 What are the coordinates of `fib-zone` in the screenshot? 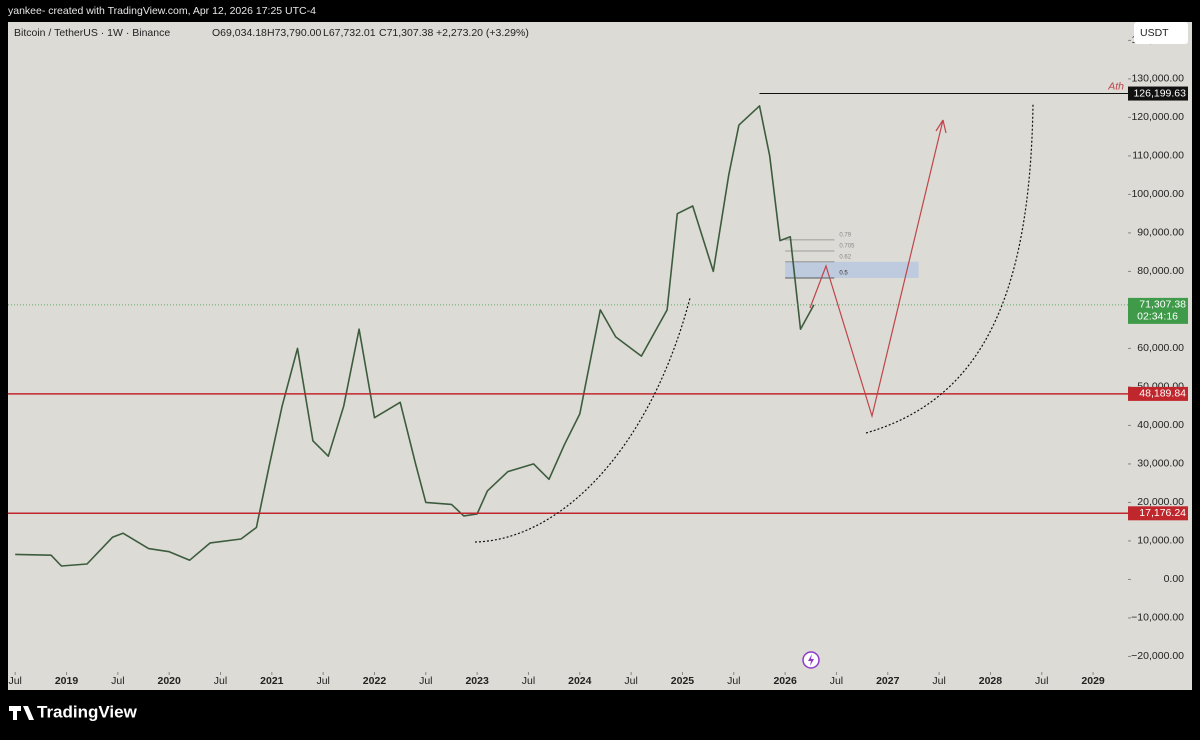 It's located at (852, 269).